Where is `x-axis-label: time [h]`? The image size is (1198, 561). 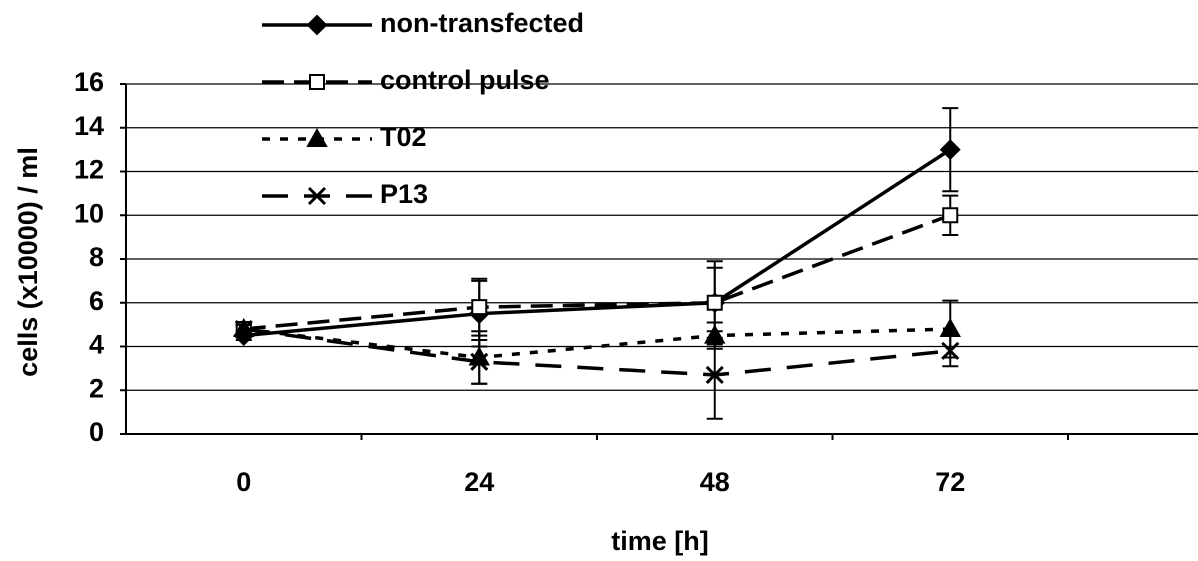 x-axis-label: time [h] is located at coordinates (660, 541).